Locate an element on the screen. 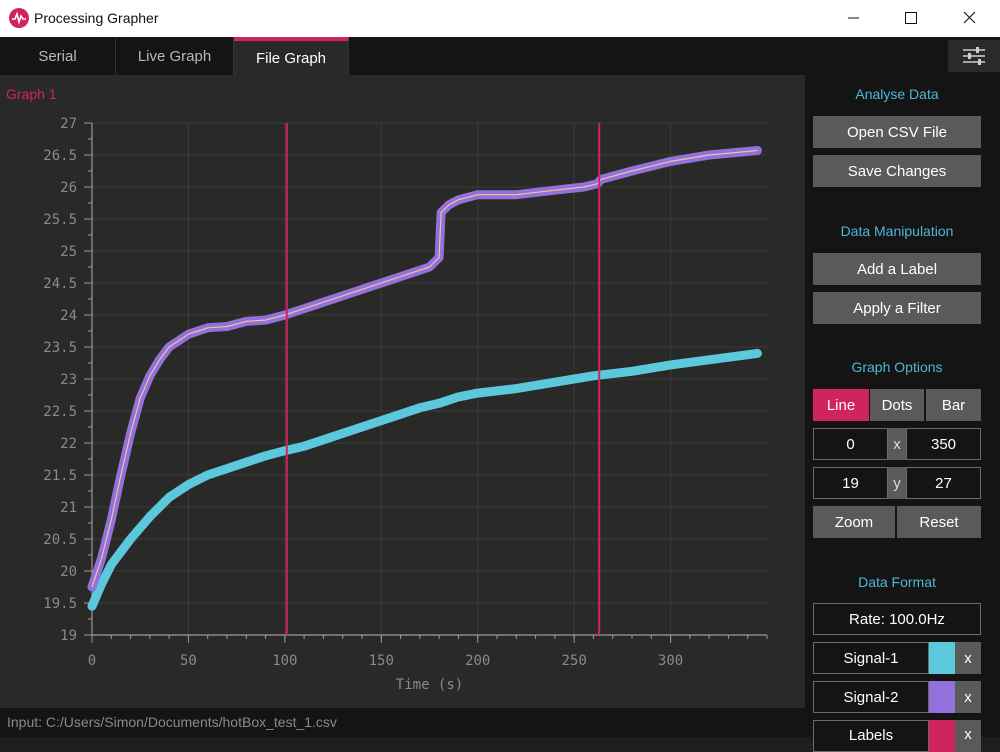  y-tick-label: 26 is located at coordinates (68, 188).